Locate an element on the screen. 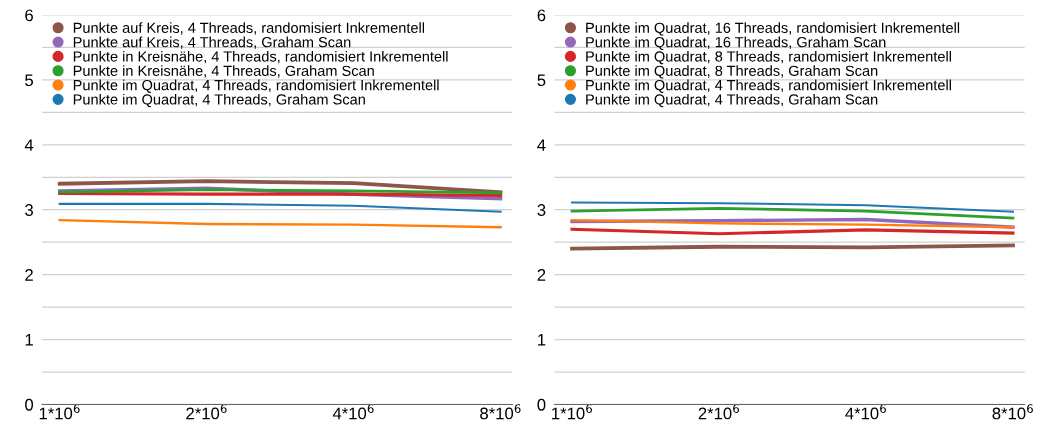 The width and height of the screenshot is (1051, 428). legend-label: Punkte auf Kreis, 4 Threads, randomisiert Inkrementell is located at coordinates (249, 28).